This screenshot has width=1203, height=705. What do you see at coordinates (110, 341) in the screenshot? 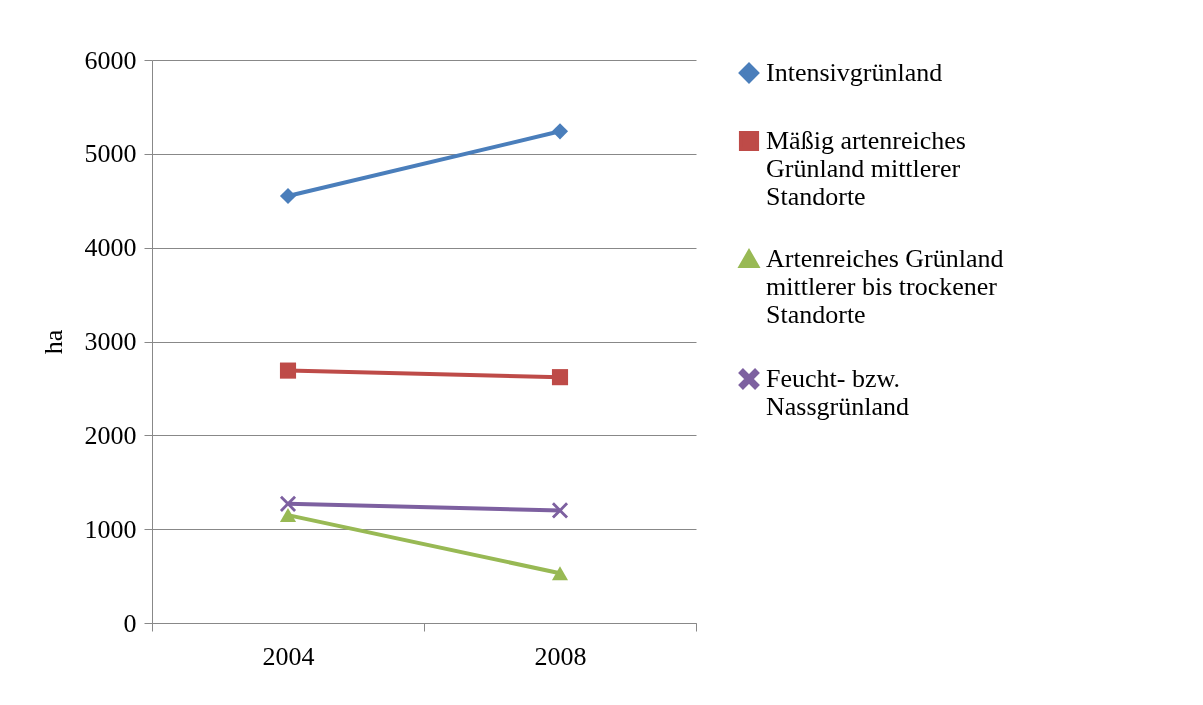
I see `y-tick-label: 3000` at bounding box center [110, 341].